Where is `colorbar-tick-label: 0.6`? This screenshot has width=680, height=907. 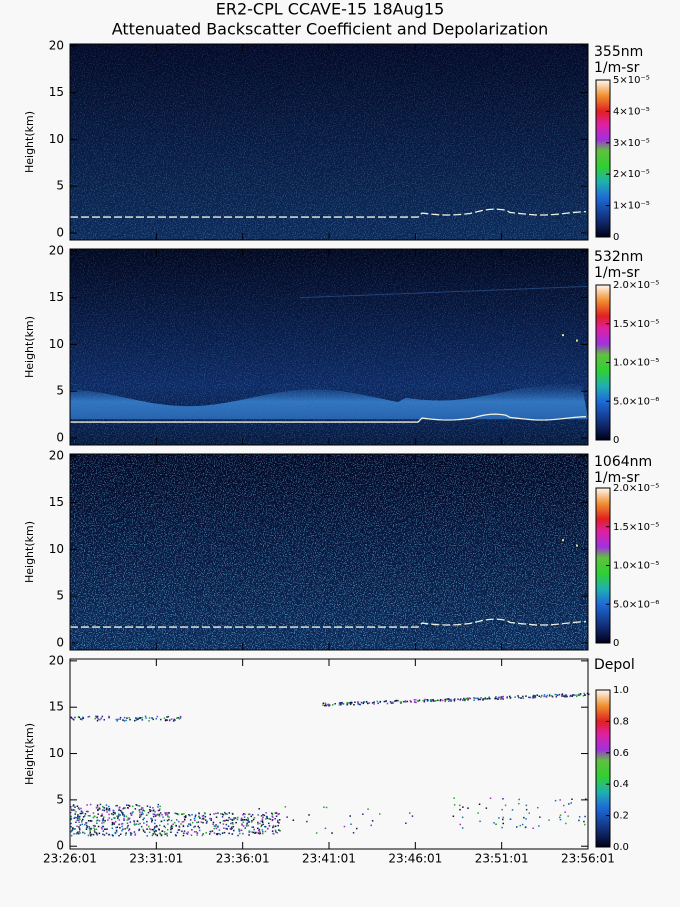 colorbar-tick-label: 0.6 is located at coordinates (621, 753).